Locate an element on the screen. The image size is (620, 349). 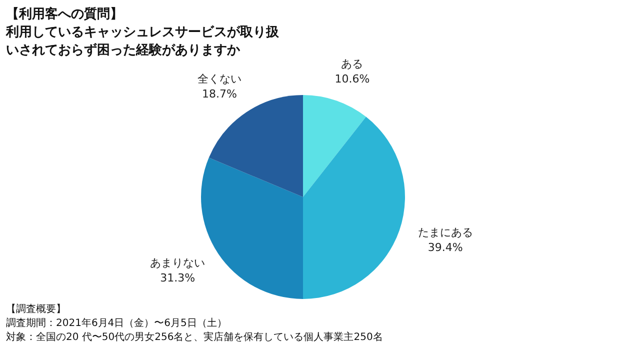
text: 【調査概要】 is located at coordinates (36, 310).